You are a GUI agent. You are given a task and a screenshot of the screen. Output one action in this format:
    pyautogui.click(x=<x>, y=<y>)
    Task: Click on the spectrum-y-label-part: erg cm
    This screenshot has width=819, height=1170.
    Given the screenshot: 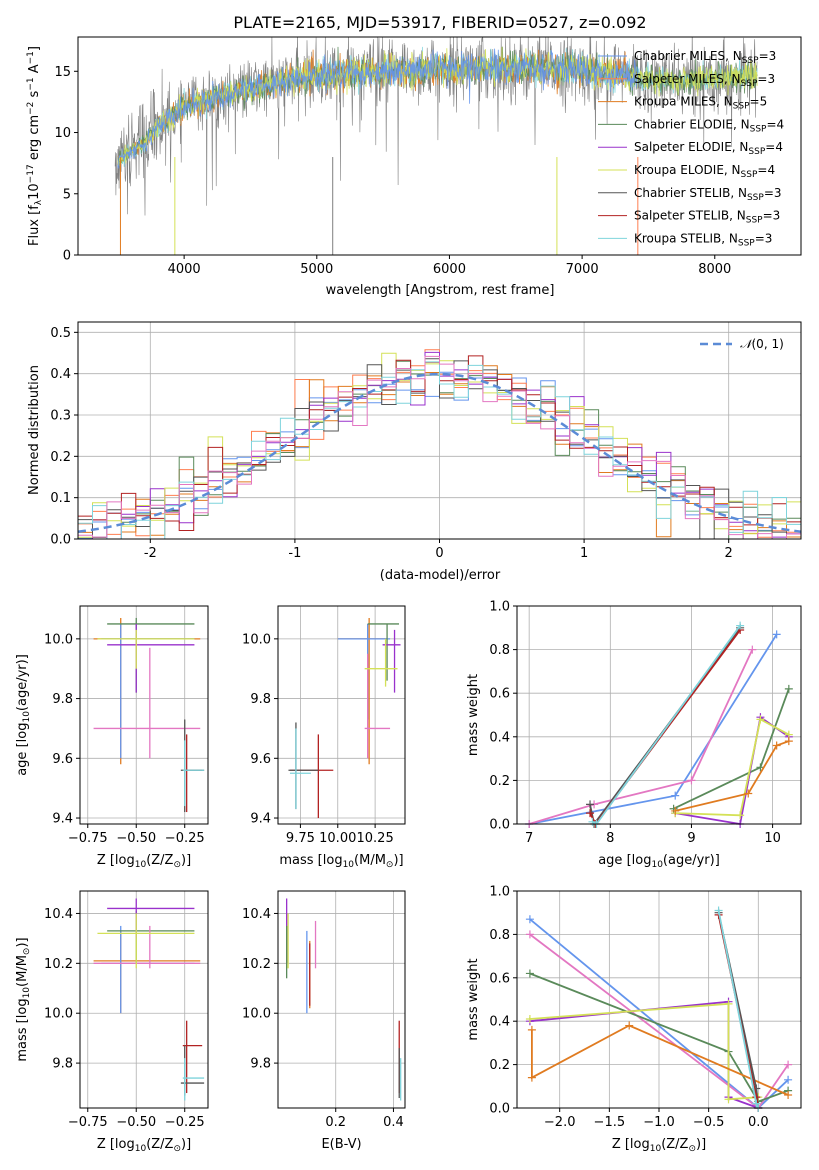 What is the action you would take?
    pyautogui.click(x=34, y=139)
    